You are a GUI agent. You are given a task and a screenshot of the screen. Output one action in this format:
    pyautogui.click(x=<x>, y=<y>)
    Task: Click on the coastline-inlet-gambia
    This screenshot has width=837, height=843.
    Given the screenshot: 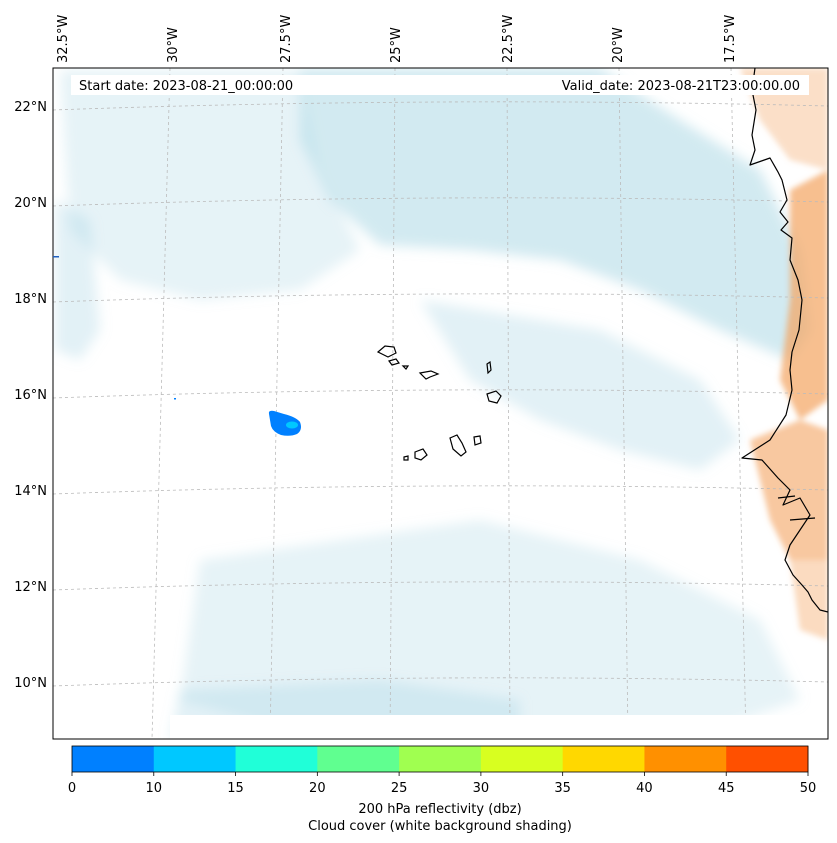 What is the action you would take?
    pyautogui.click(x=786, y=497)
    